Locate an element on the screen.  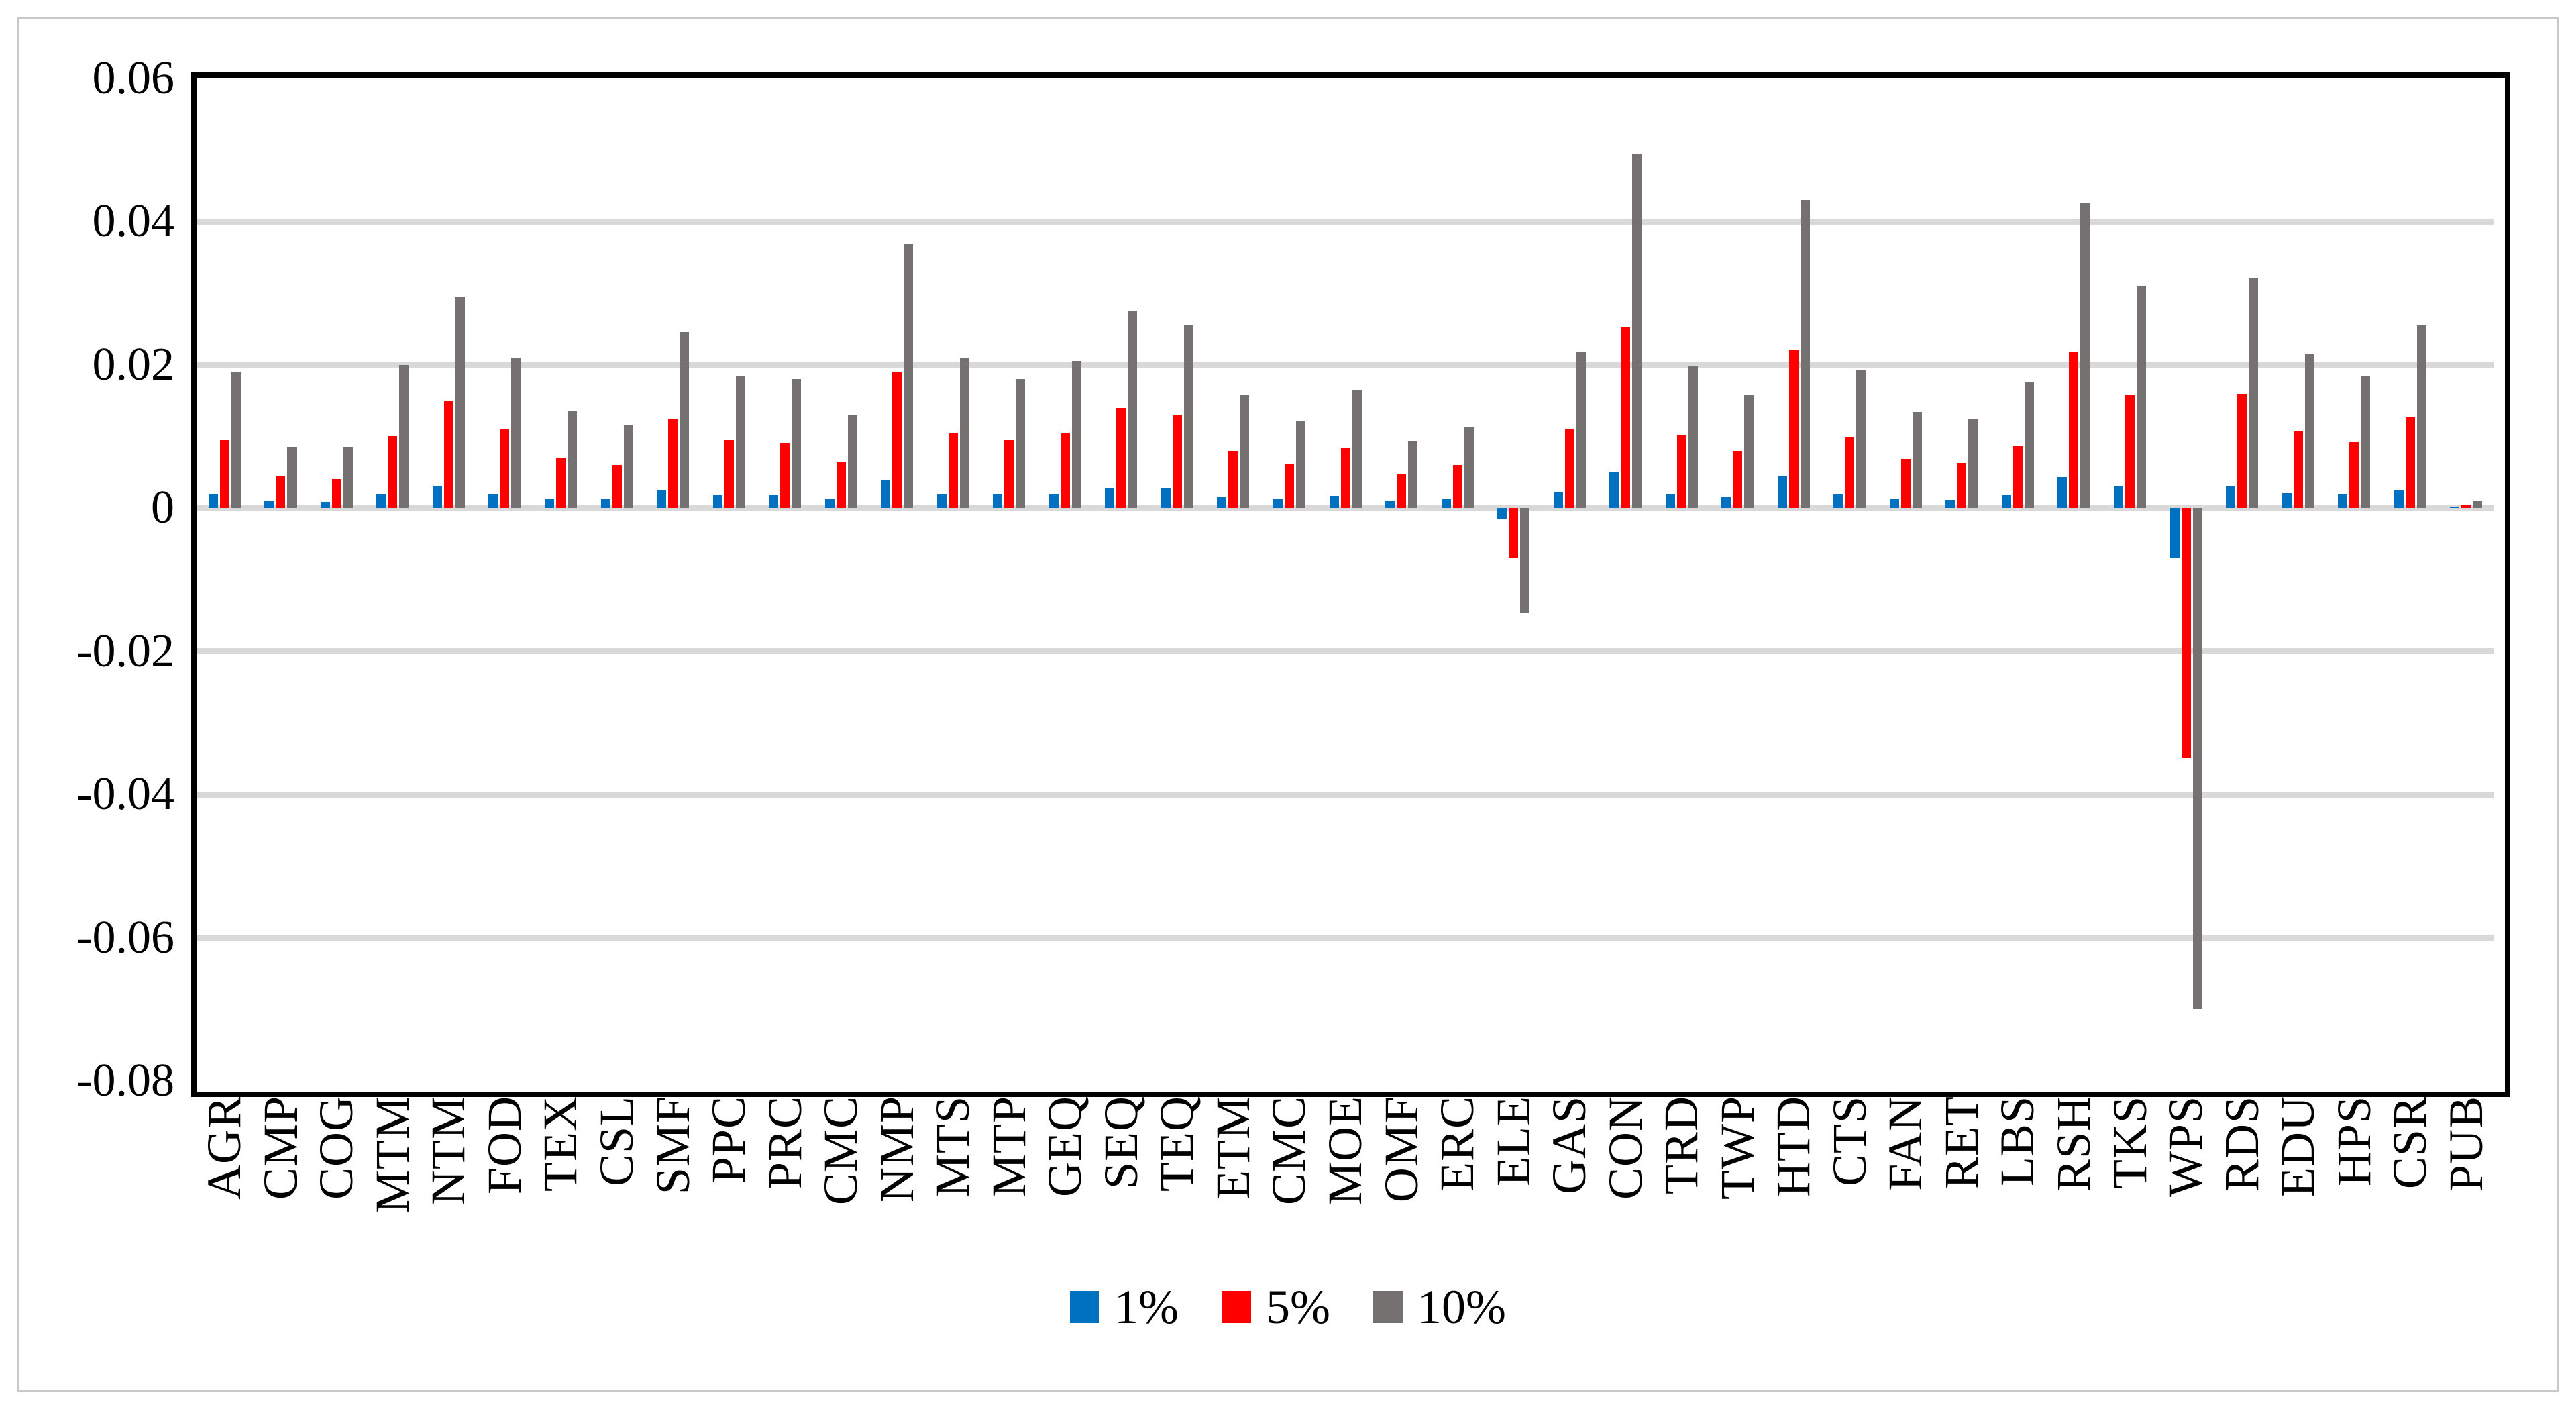
bar-rds-10% is located at coordinates (2254, 393).